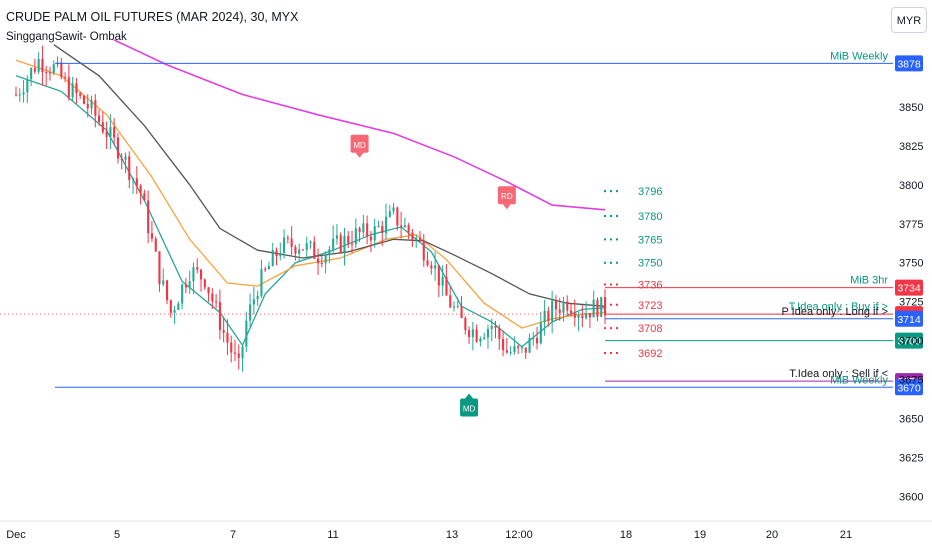  I want to click on x-tick-label: 5, so click(117, 535).